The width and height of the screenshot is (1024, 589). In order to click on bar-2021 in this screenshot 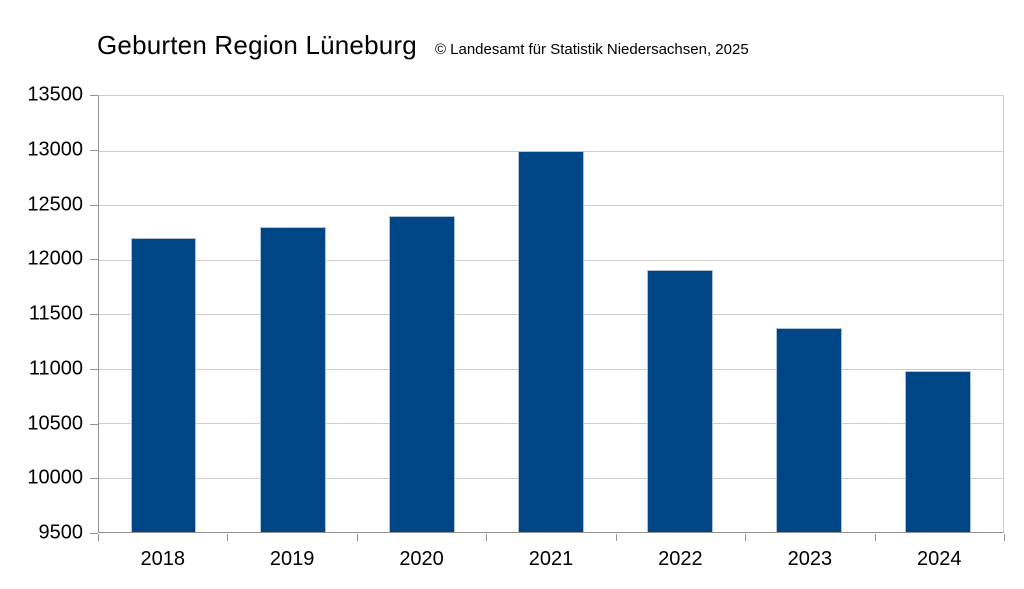, I will do `click(551, 341)`.